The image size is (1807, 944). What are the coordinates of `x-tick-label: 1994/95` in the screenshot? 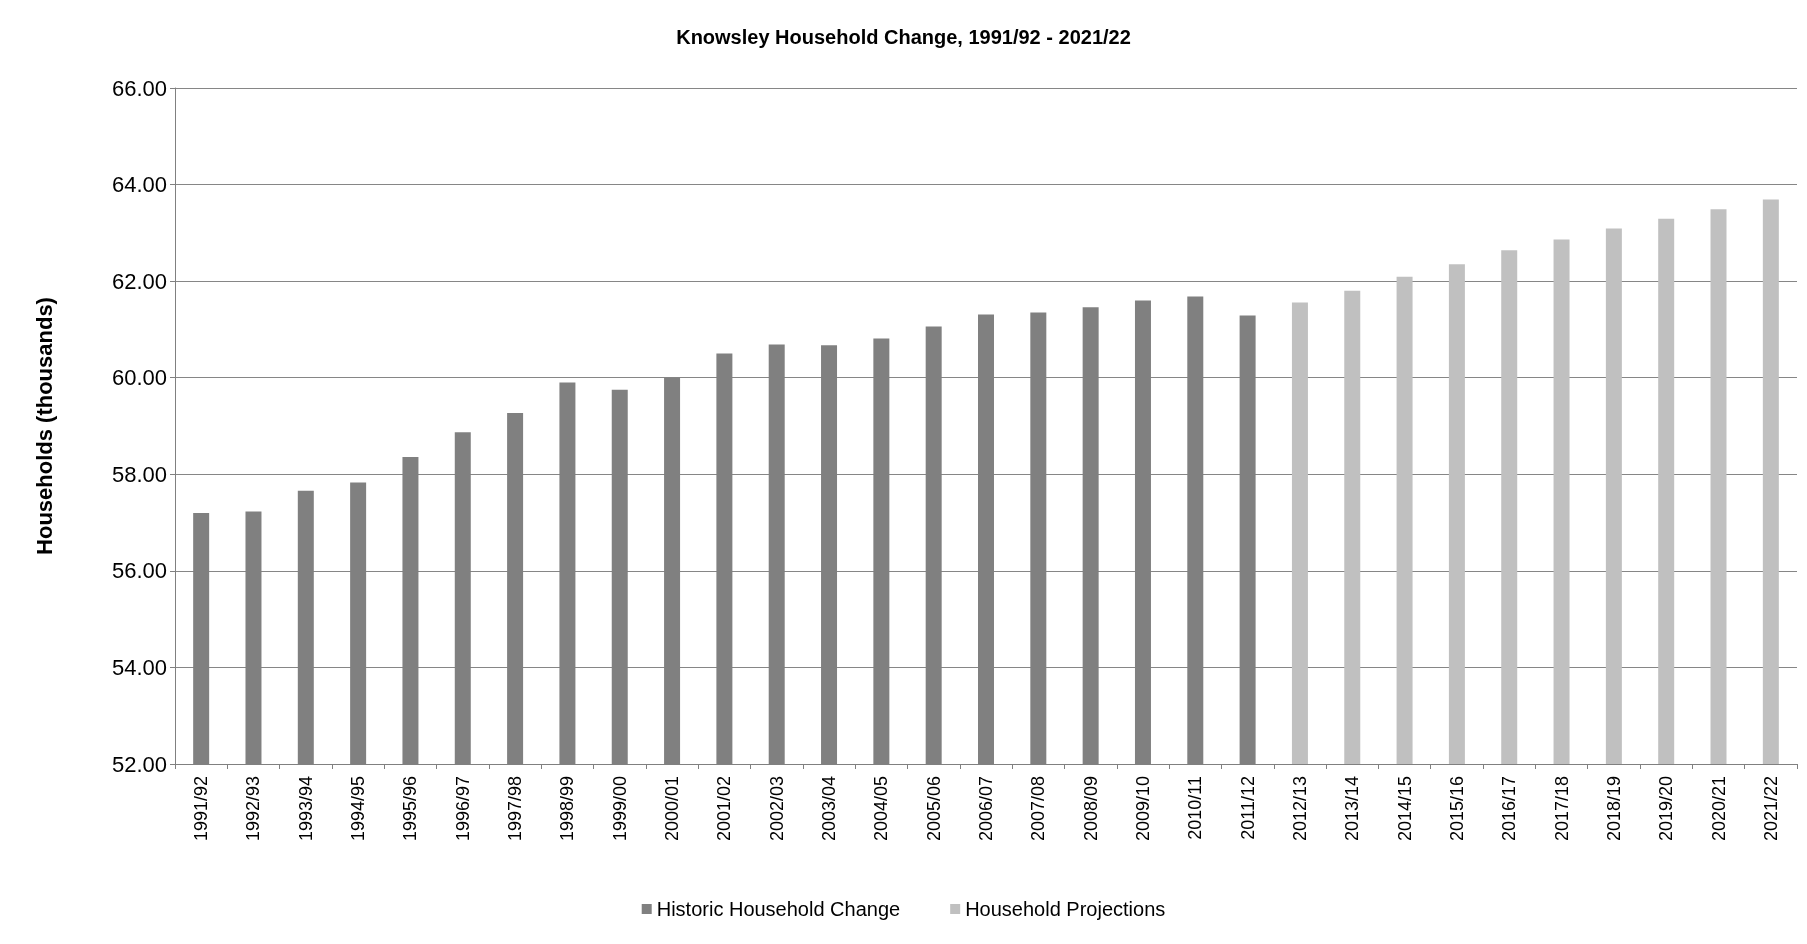 It's located at (358, 809).